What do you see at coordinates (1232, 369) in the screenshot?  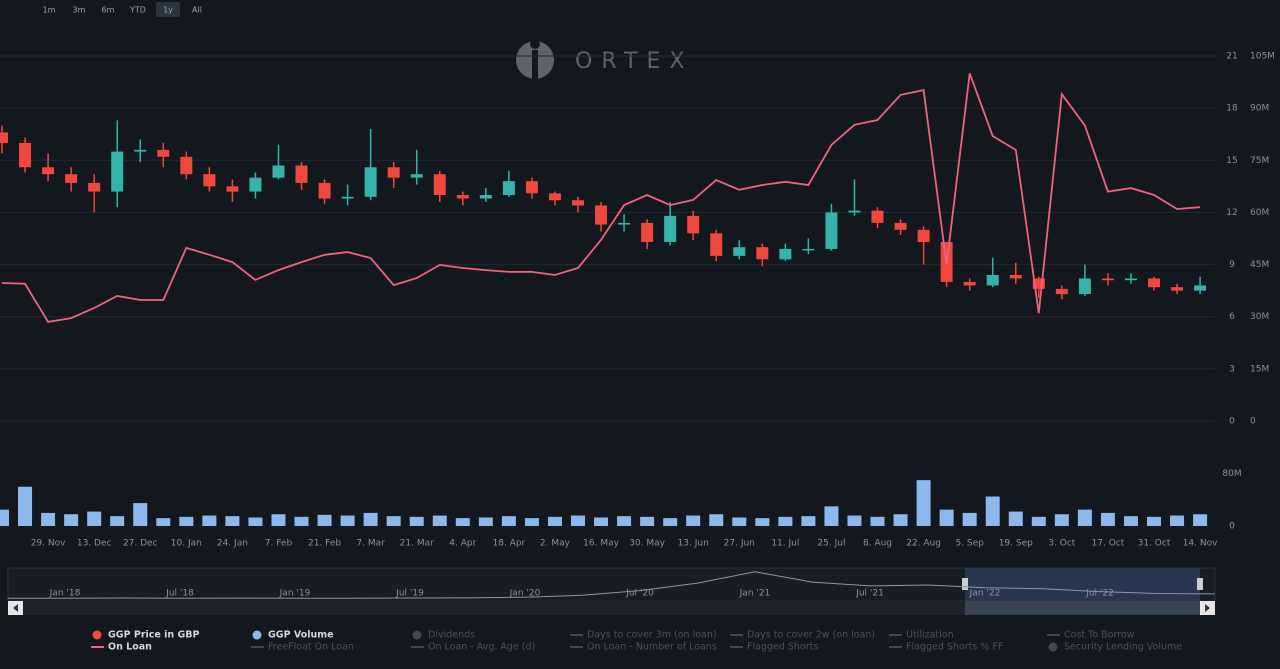 I see `y-tick-label: 3` at bounding box center [1232, 369].